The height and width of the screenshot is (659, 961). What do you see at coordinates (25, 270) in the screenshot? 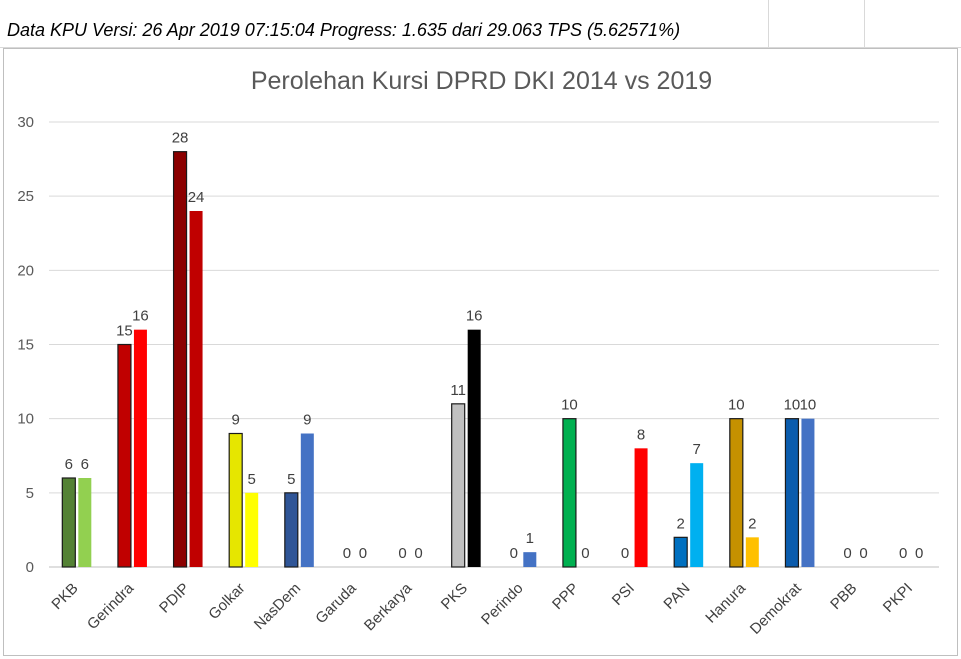
I see `y-tick-label: 20` at bounding box center [25, 270].